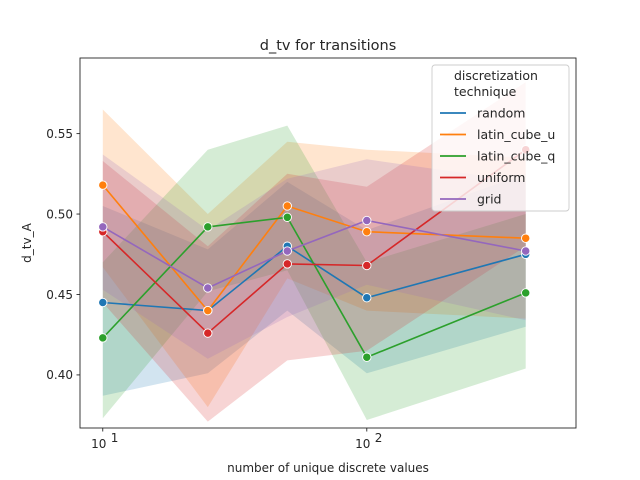 The width and height of the screenshot is (640, 480). I want to click on x-tick-exponent-1: 2, so click(379, 438).